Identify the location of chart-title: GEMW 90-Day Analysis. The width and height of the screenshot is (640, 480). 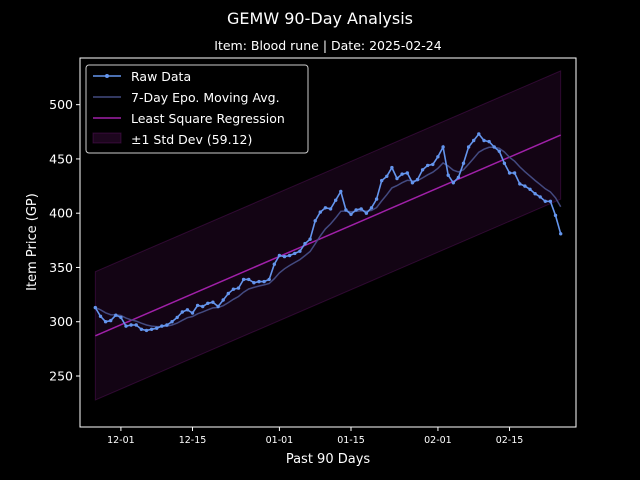
(320, 18).